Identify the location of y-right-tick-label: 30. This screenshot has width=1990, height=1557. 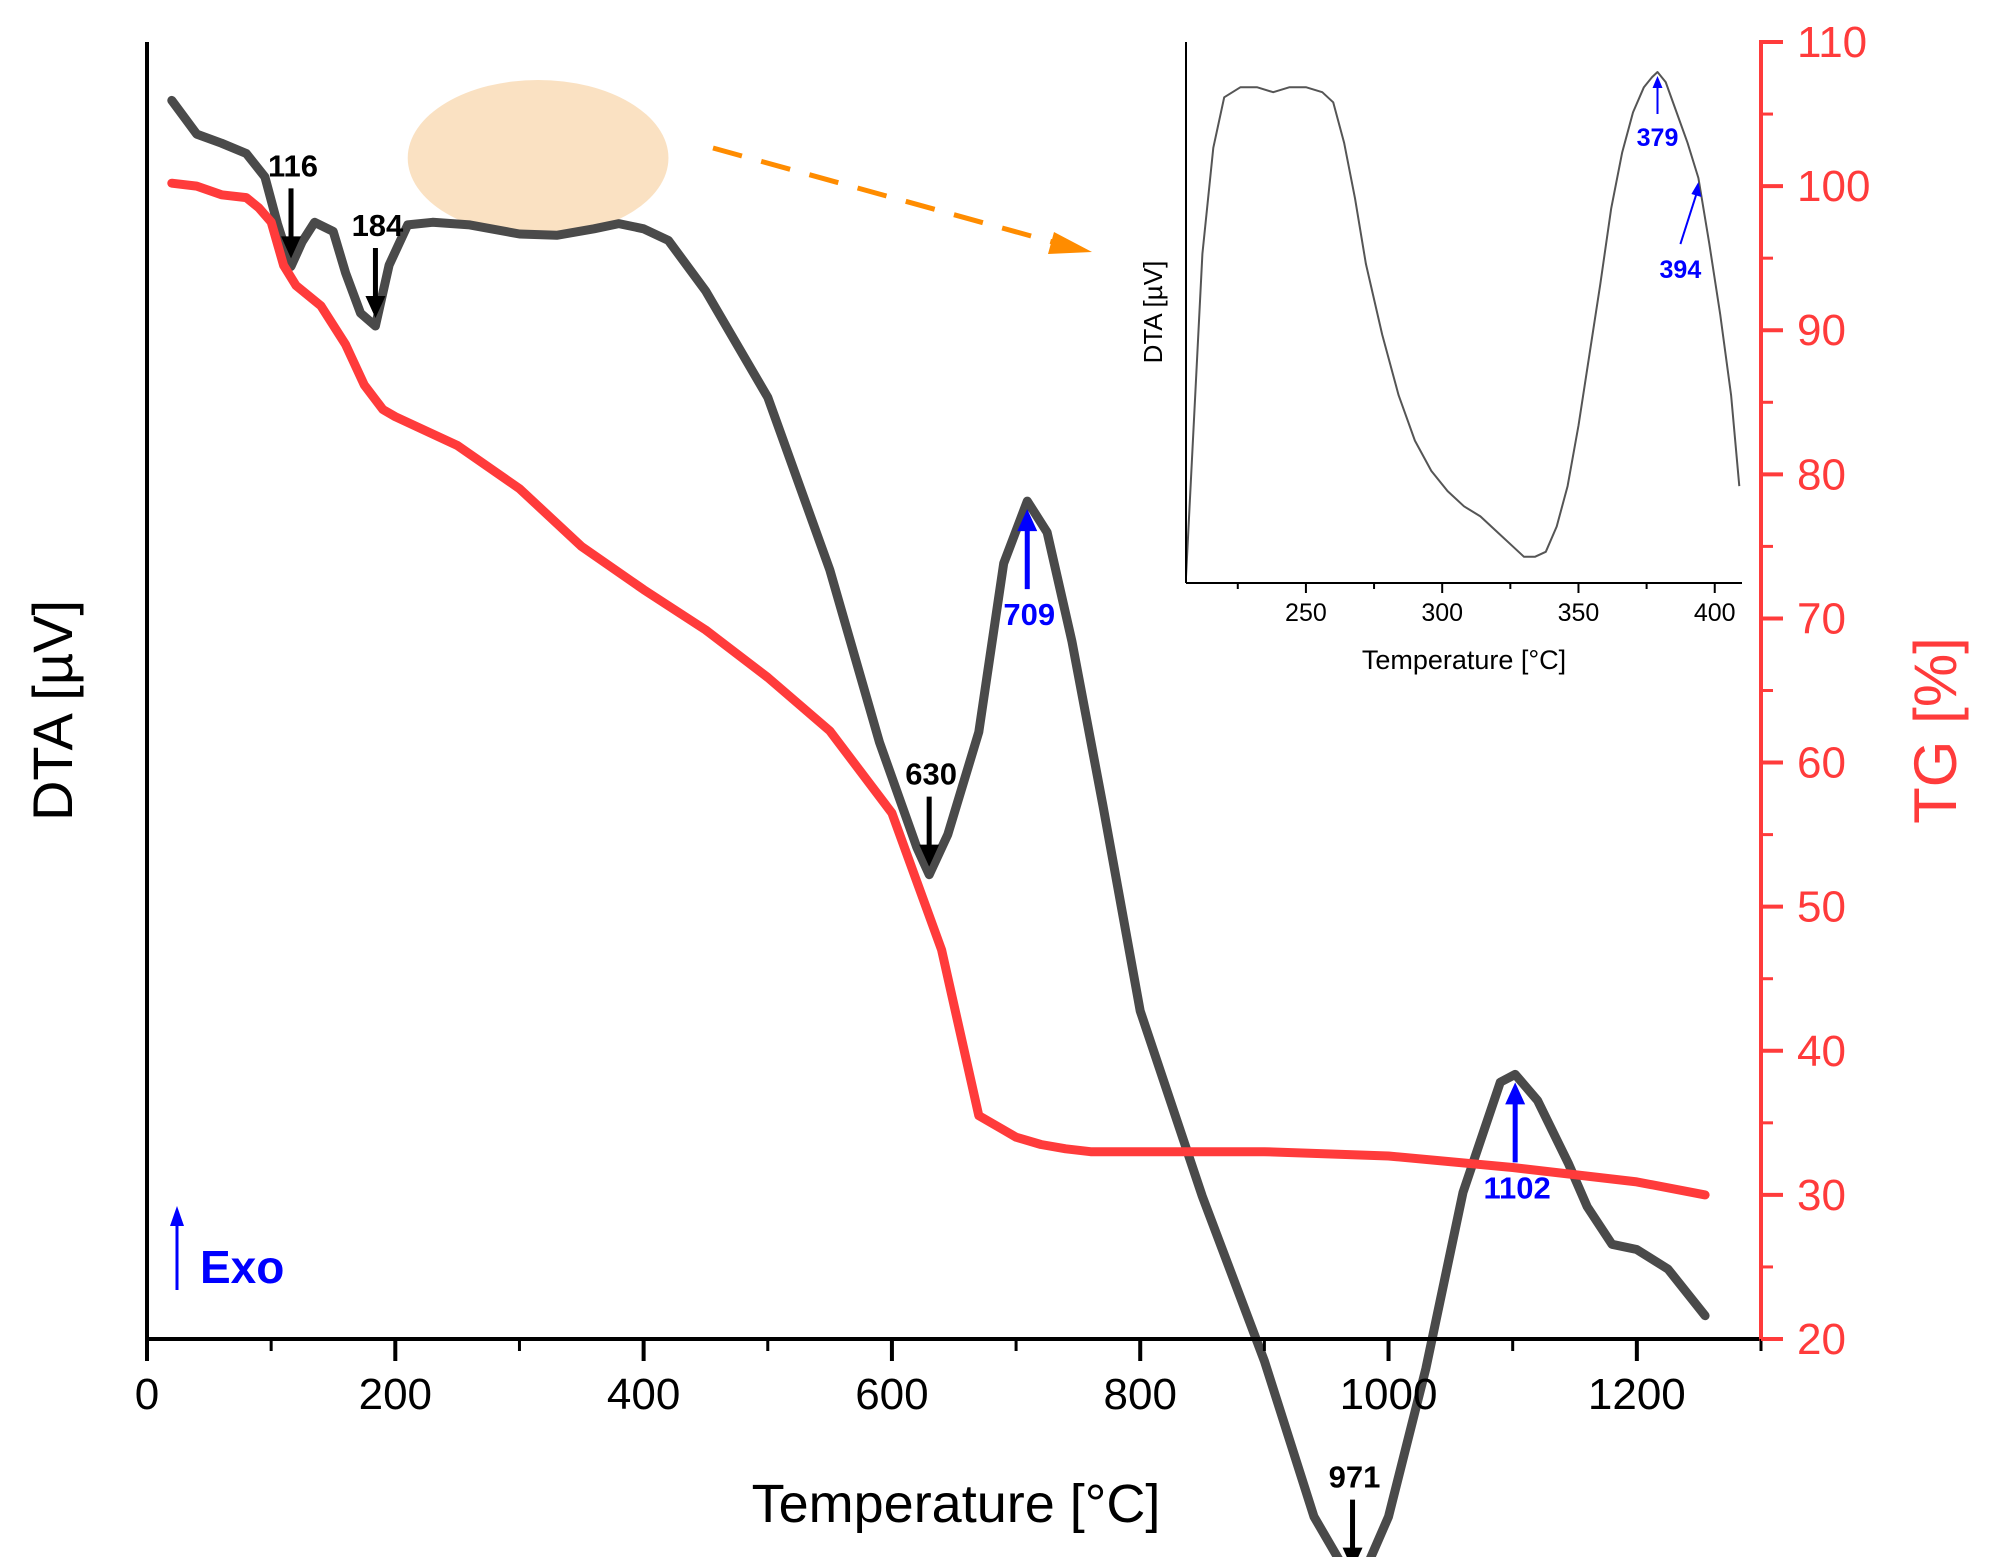
(1821, 1195).